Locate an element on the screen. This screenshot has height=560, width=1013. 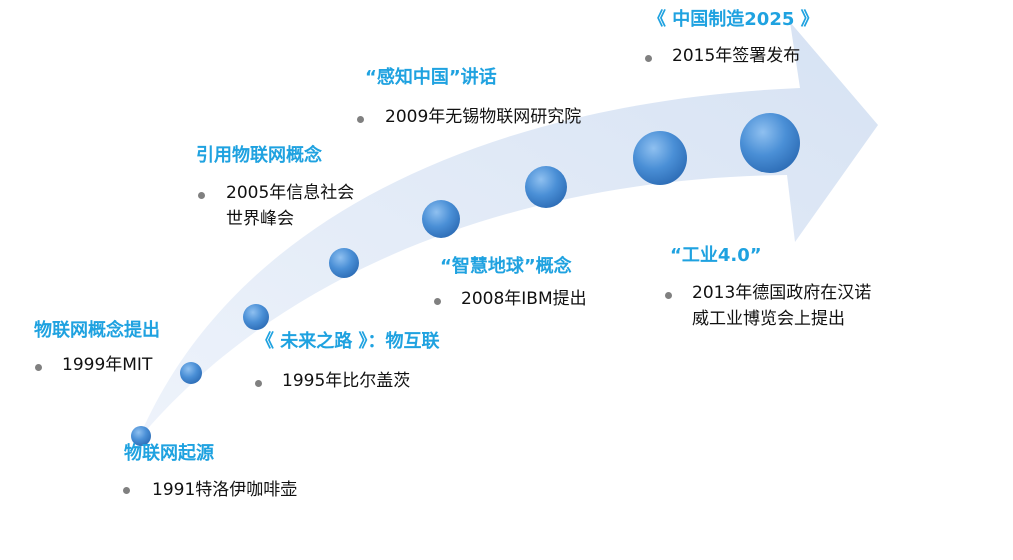
event-detail: 1995年比尔盖茨 is located at coordinates (346, 381).